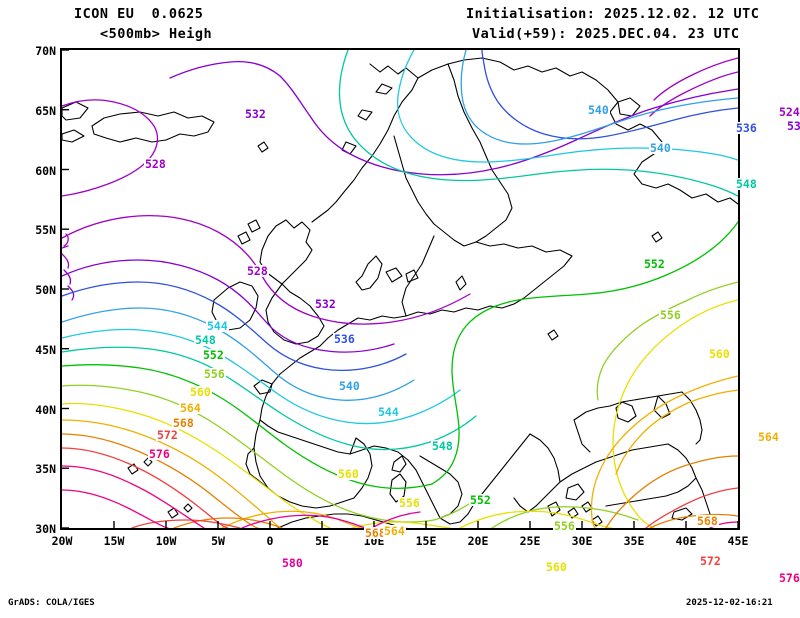  What do you see at coordinates (634, 541) in the screenshot?
I see `x-tick-label: 35E` at bounding box center [634, 541].